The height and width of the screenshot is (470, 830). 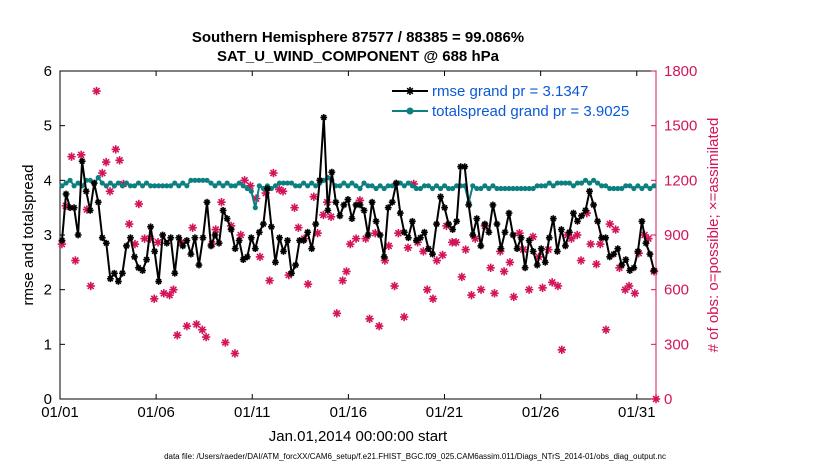 What do you see at coordinates (48, 344) in the screenshot?
I see `y-left-tick-label: 1` at bounding box center [48, 344].